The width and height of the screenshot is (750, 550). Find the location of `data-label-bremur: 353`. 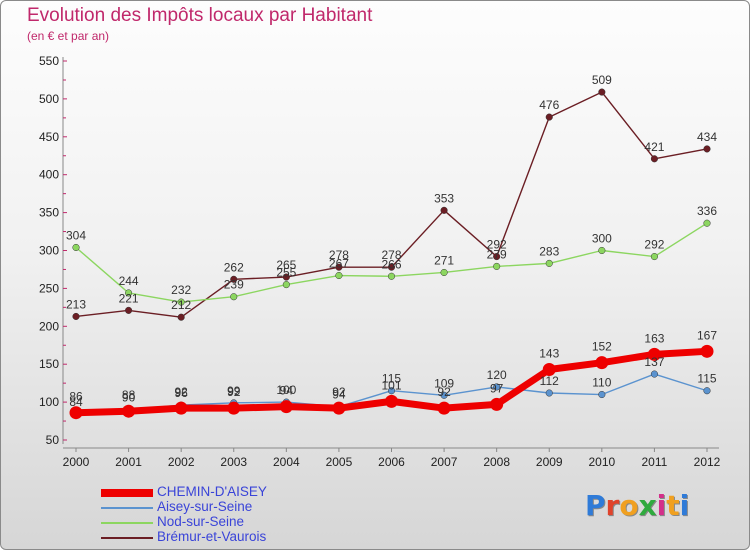

data-label-bremur: 353 is located at coordinates (444, 198).